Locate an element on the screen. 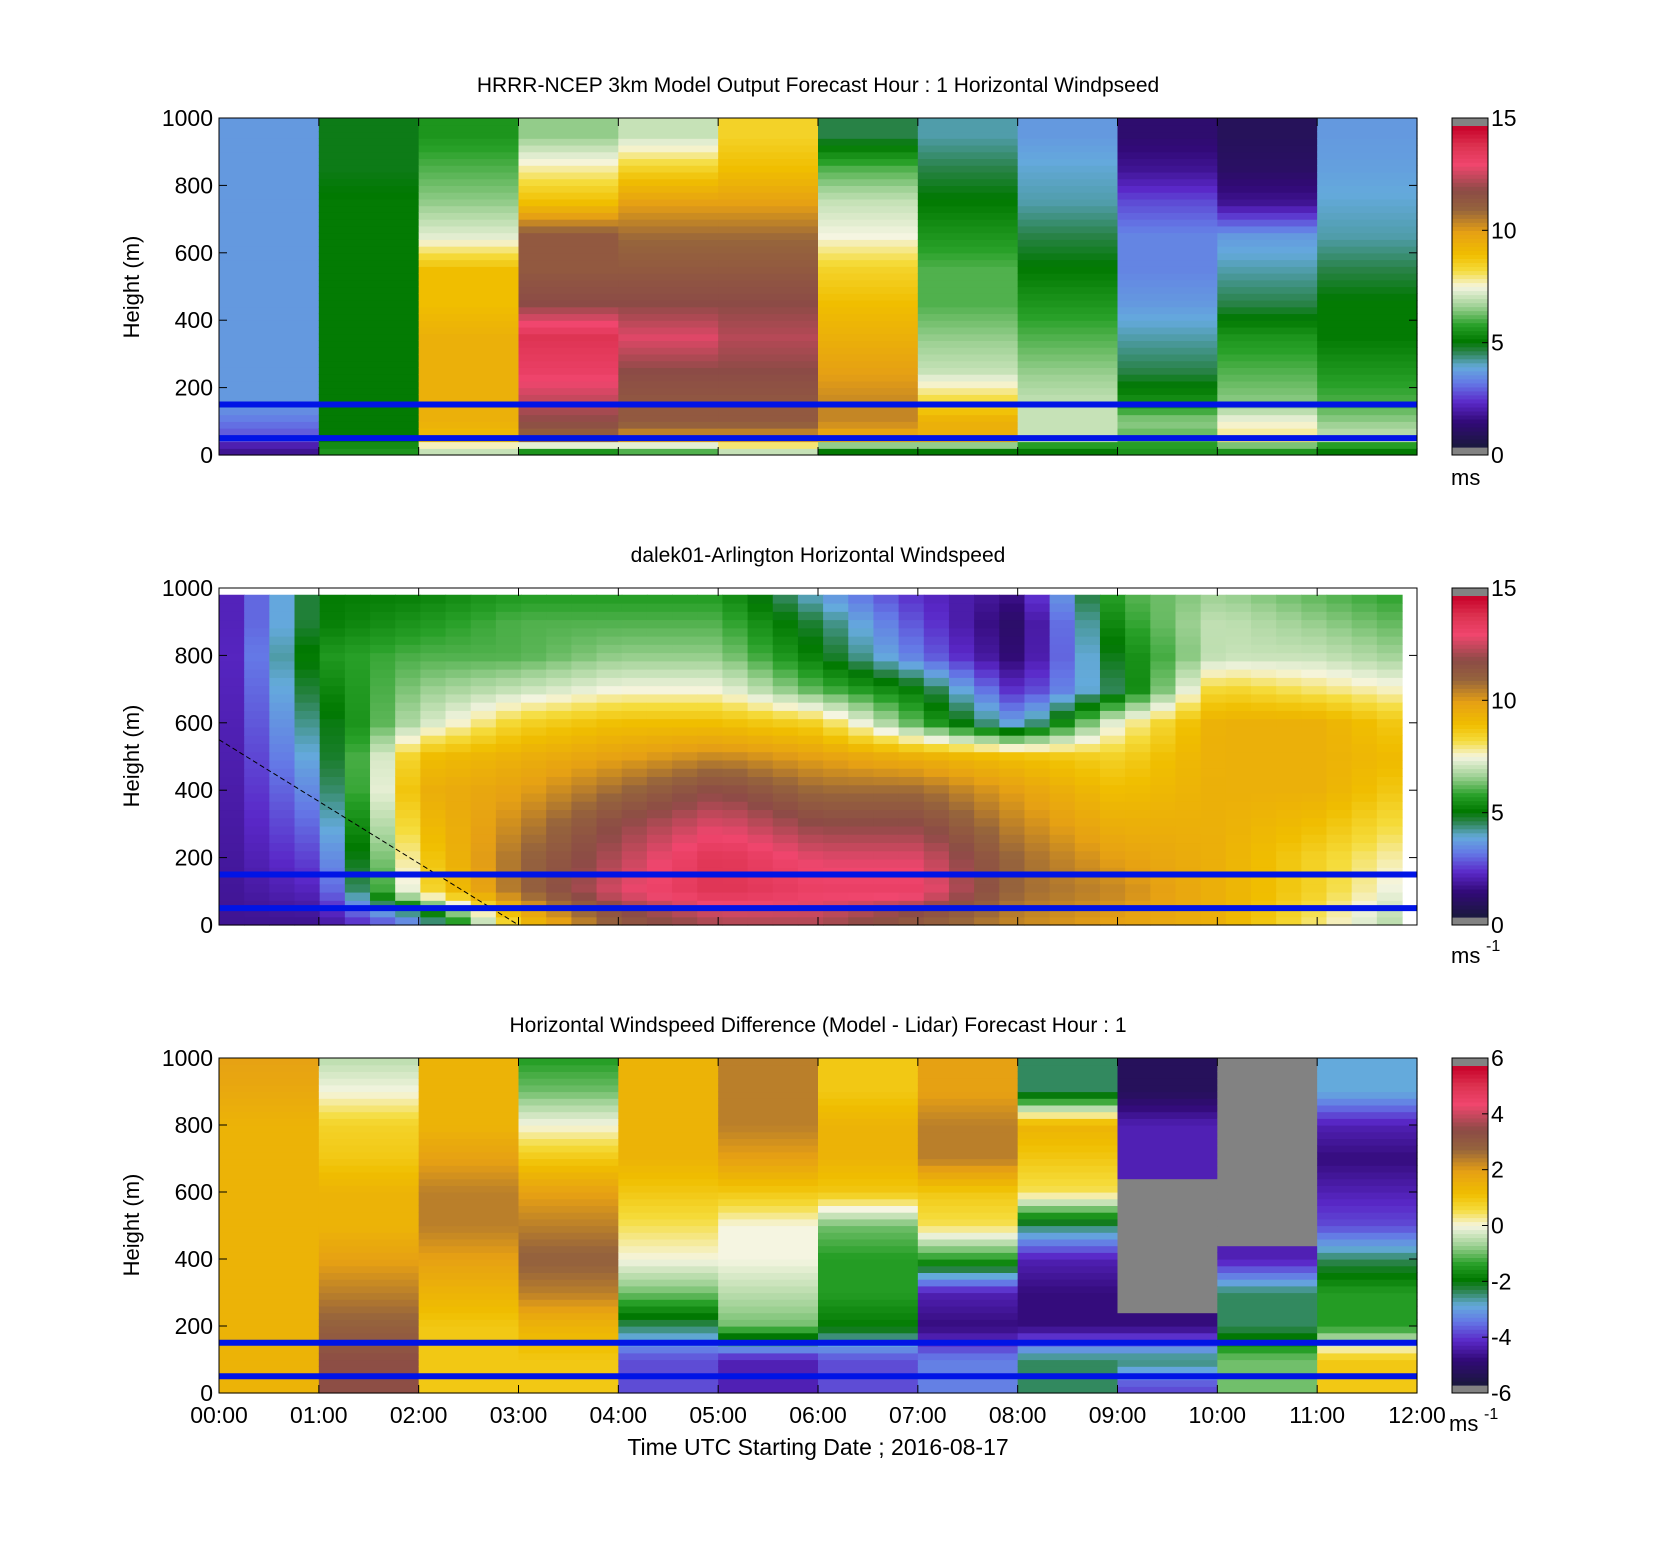 The height and width of the screenshot is (1561, 1680). y-tick-label: 200 is located at coordinates (194, 858).